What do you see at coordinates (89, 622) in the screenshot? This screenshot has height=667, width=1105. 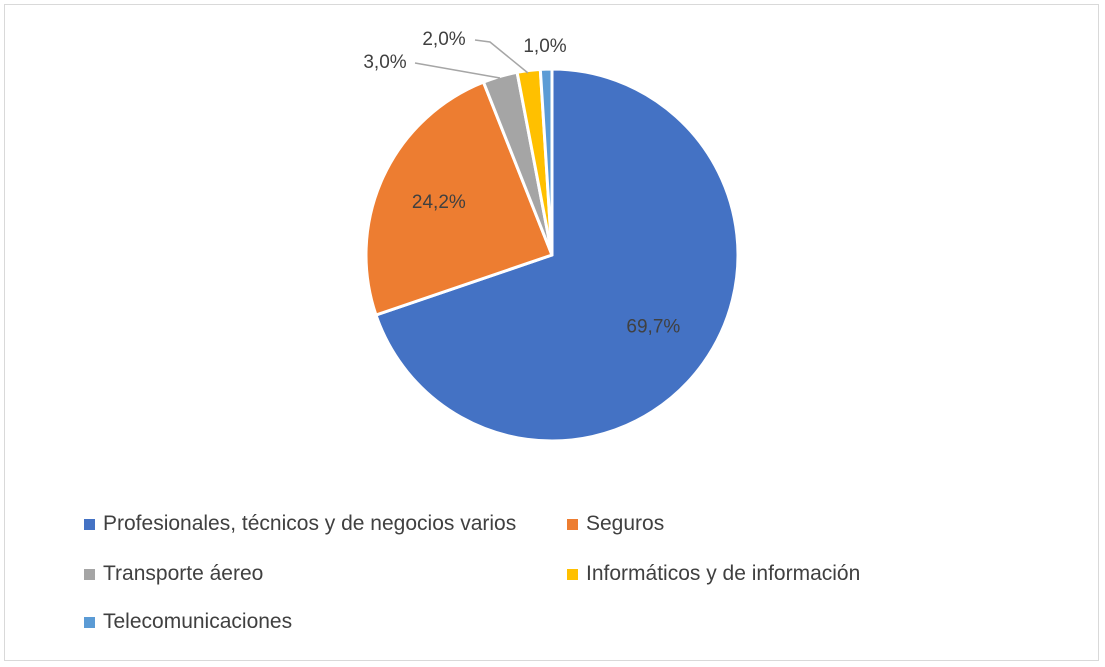 I see `legend-swatch-telecomunicaciones` at bounding box center [89, 622].